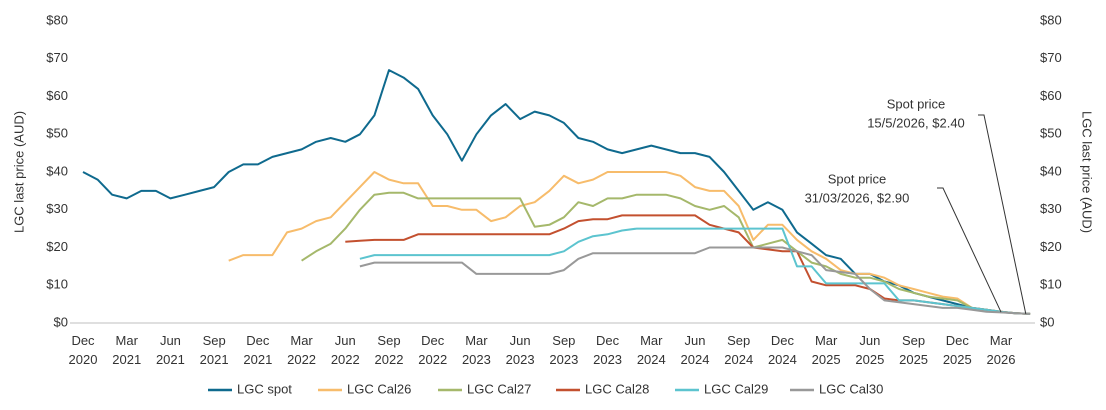 The width and height of the screenshot is (1106, 410). Describe the element at coordinates (126, 350) in the screenshot. I see `x-tick-label: Mar 2021` at that location.